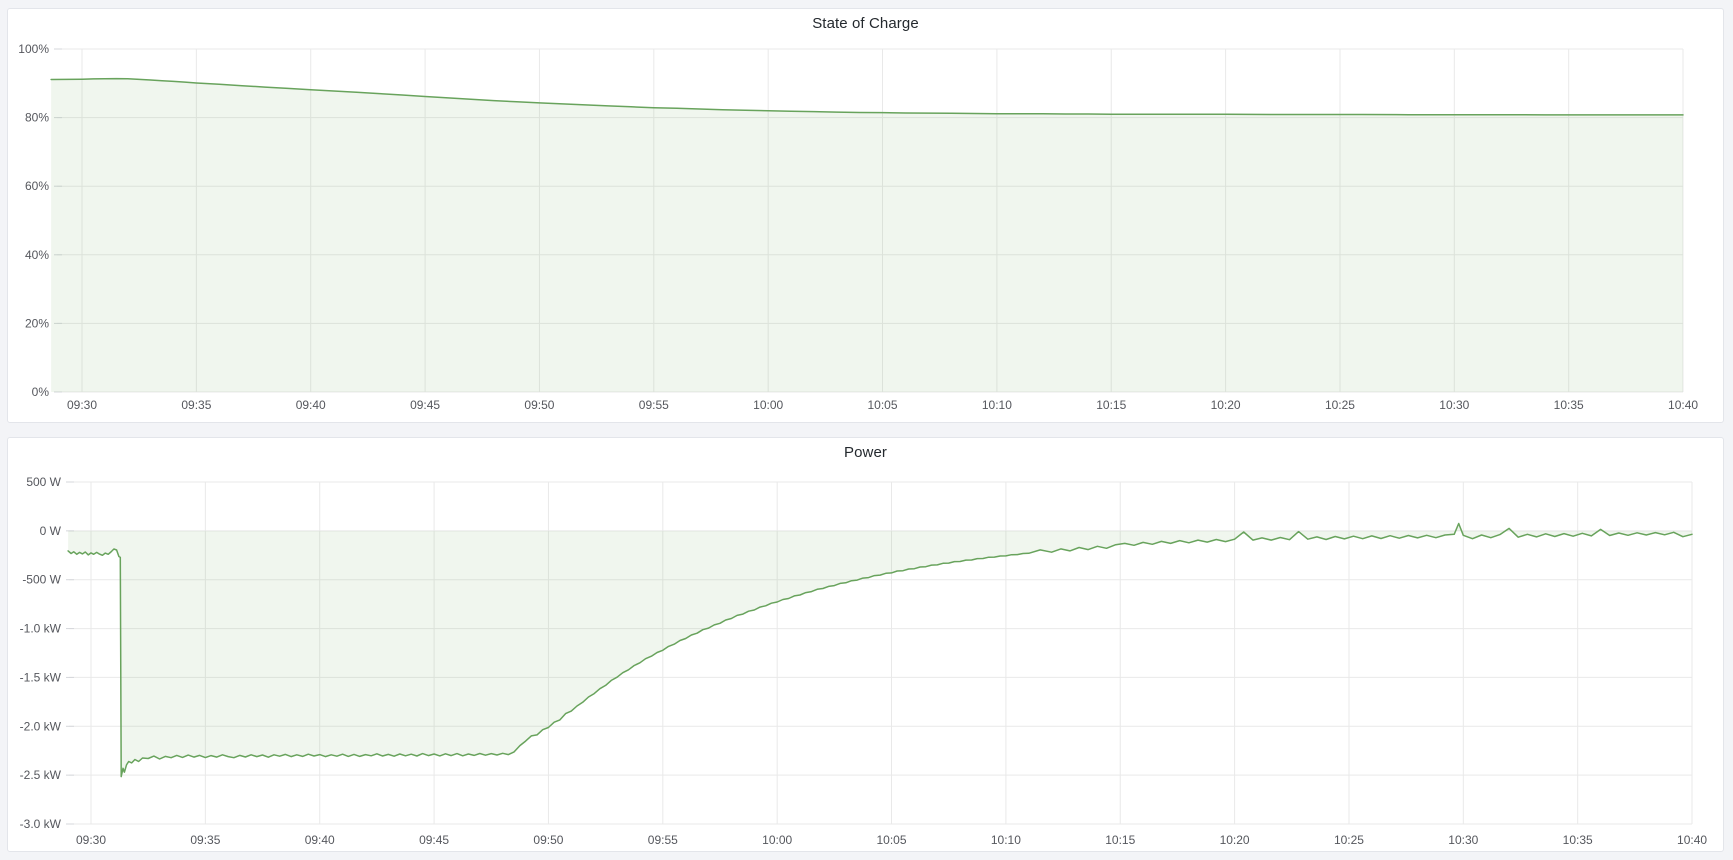 This screenshot has height=860, width=1733. I want to click on y-tick-label: -2.0 kW, so click(41, 726).